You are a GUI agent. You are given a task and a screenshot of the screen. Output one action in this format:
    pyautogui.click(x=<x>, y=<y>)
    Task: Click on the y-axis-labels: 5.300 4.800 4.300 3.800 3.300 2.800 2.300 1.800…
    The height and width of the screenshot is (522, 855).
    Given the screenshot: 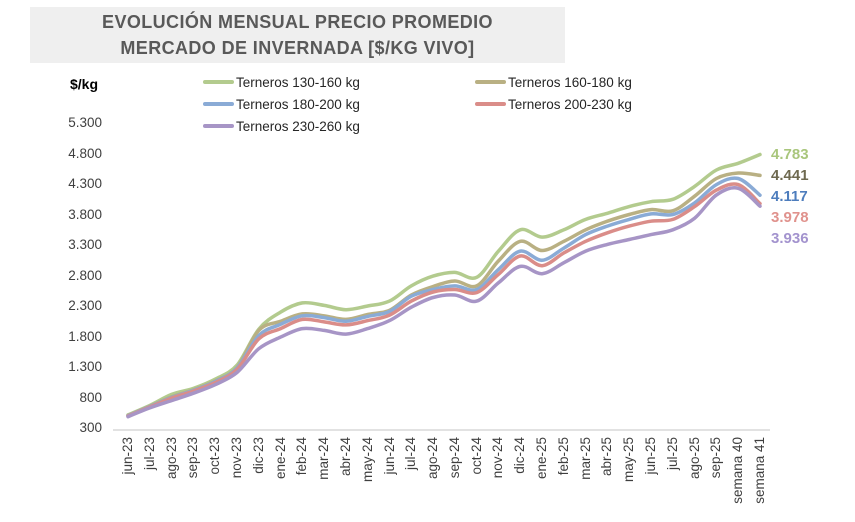 What is the action you would take?
    pyautogui.click(x=65, y=230)
    